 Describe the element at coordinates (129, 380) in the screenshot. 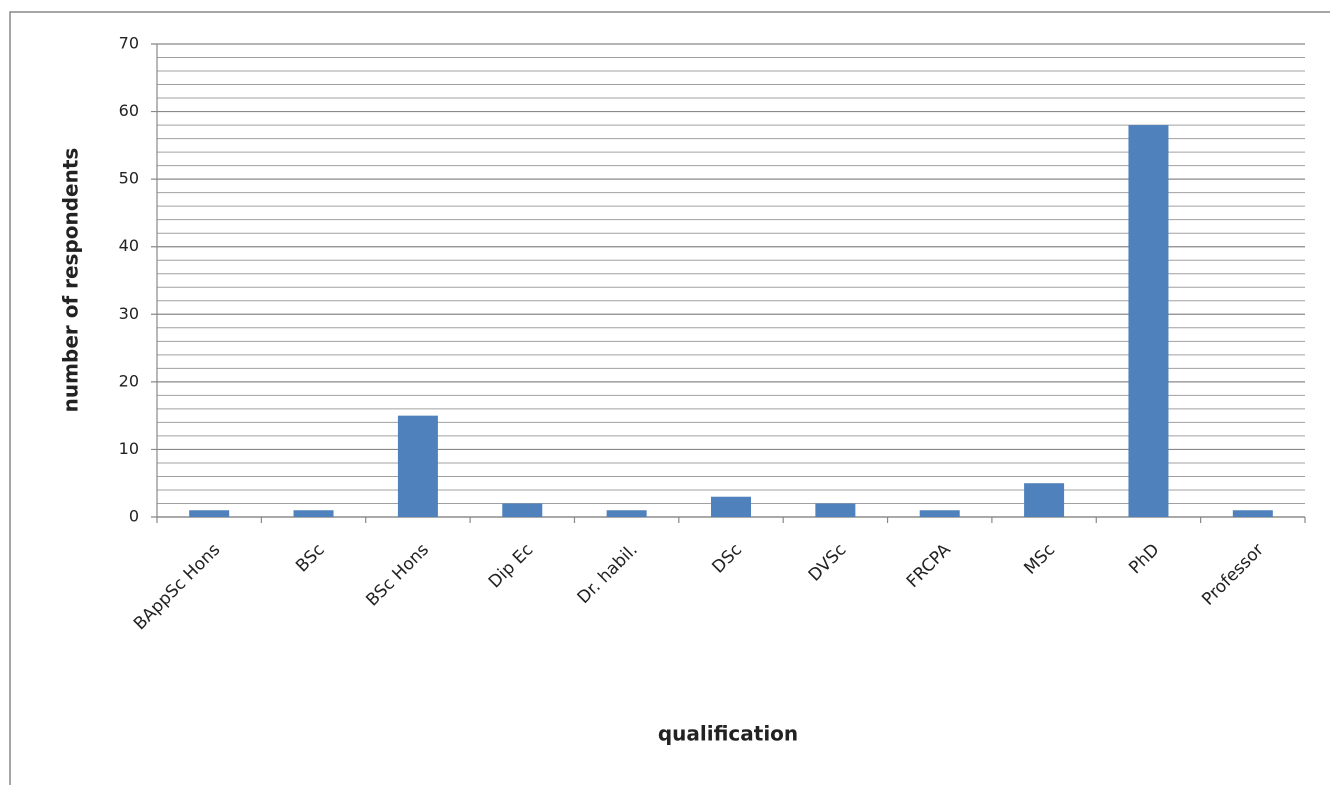

I see `y-tick-label: 20` at that location.